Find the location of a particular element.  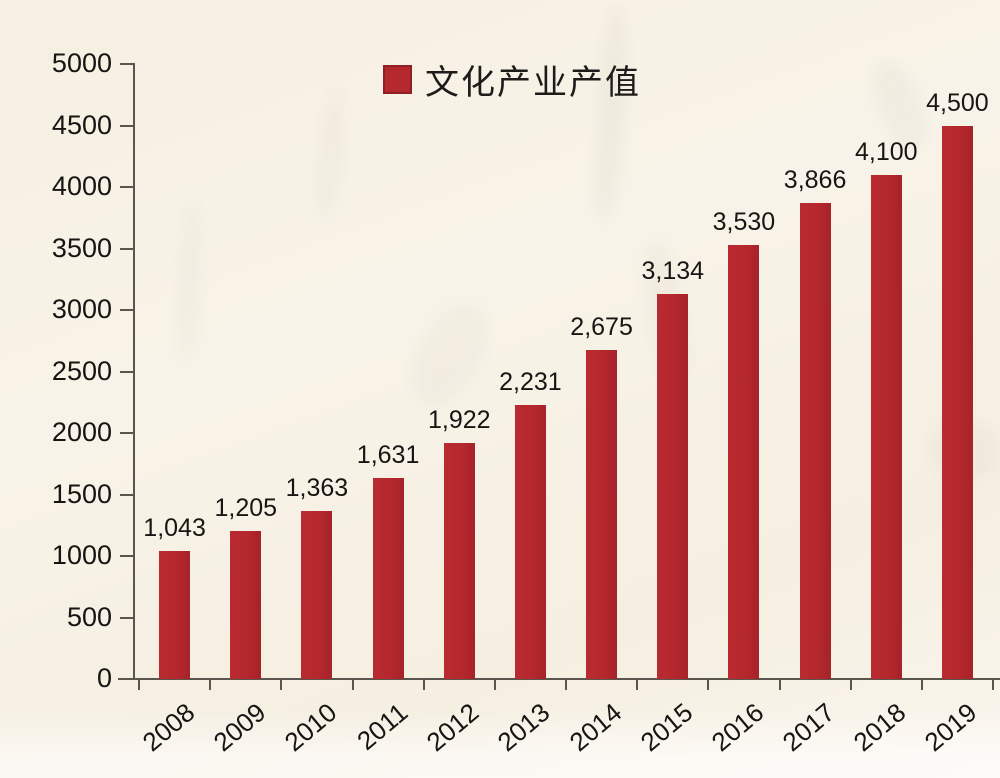

bar-value-label: 3,866 is located at coordinates (815, 180).